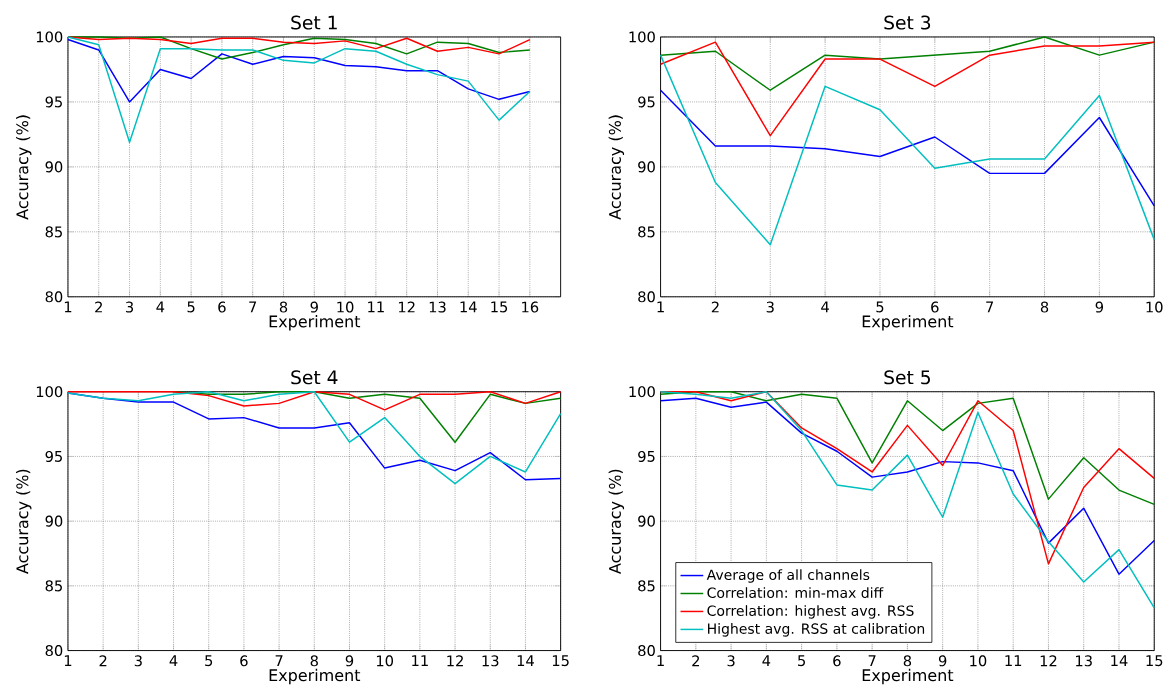  Describe the element at coordinates (816, 630) in the screenshot. I see `legend-label: Highest avg. RSS at calibration` at that location.